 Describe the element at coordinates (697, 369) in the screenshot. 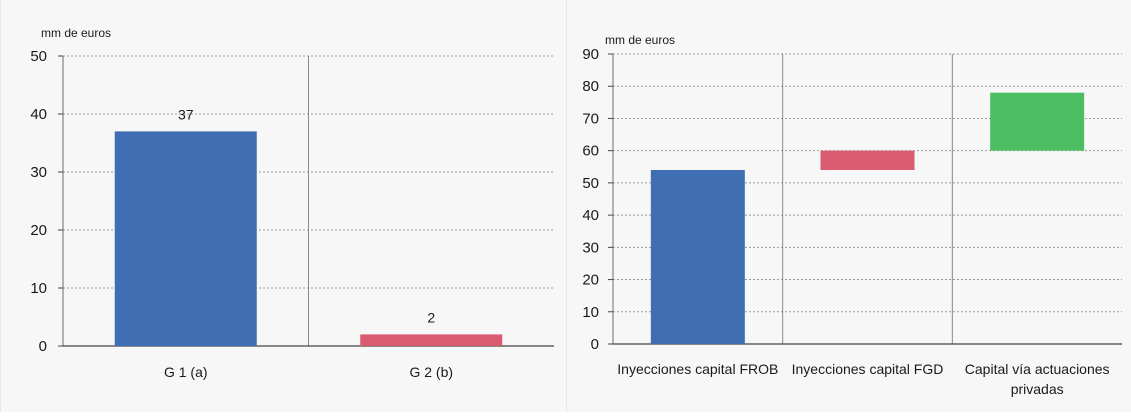

I see `x-tick-label: Inyecciones capital FROB` at that location.